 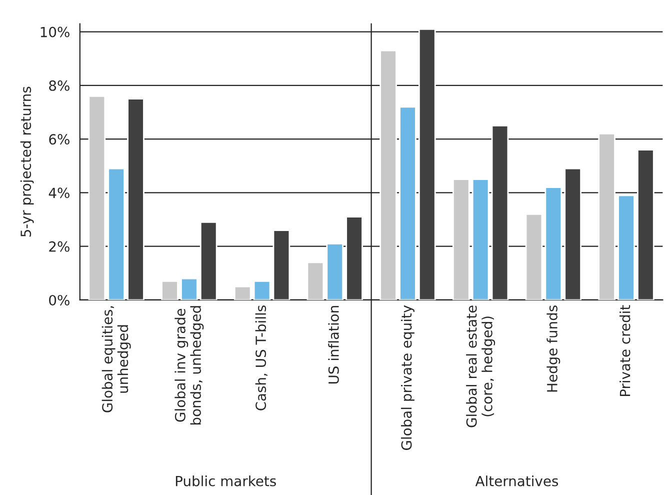 I want to click on x-tick-label: US inflation, so click(x=333, y=345).